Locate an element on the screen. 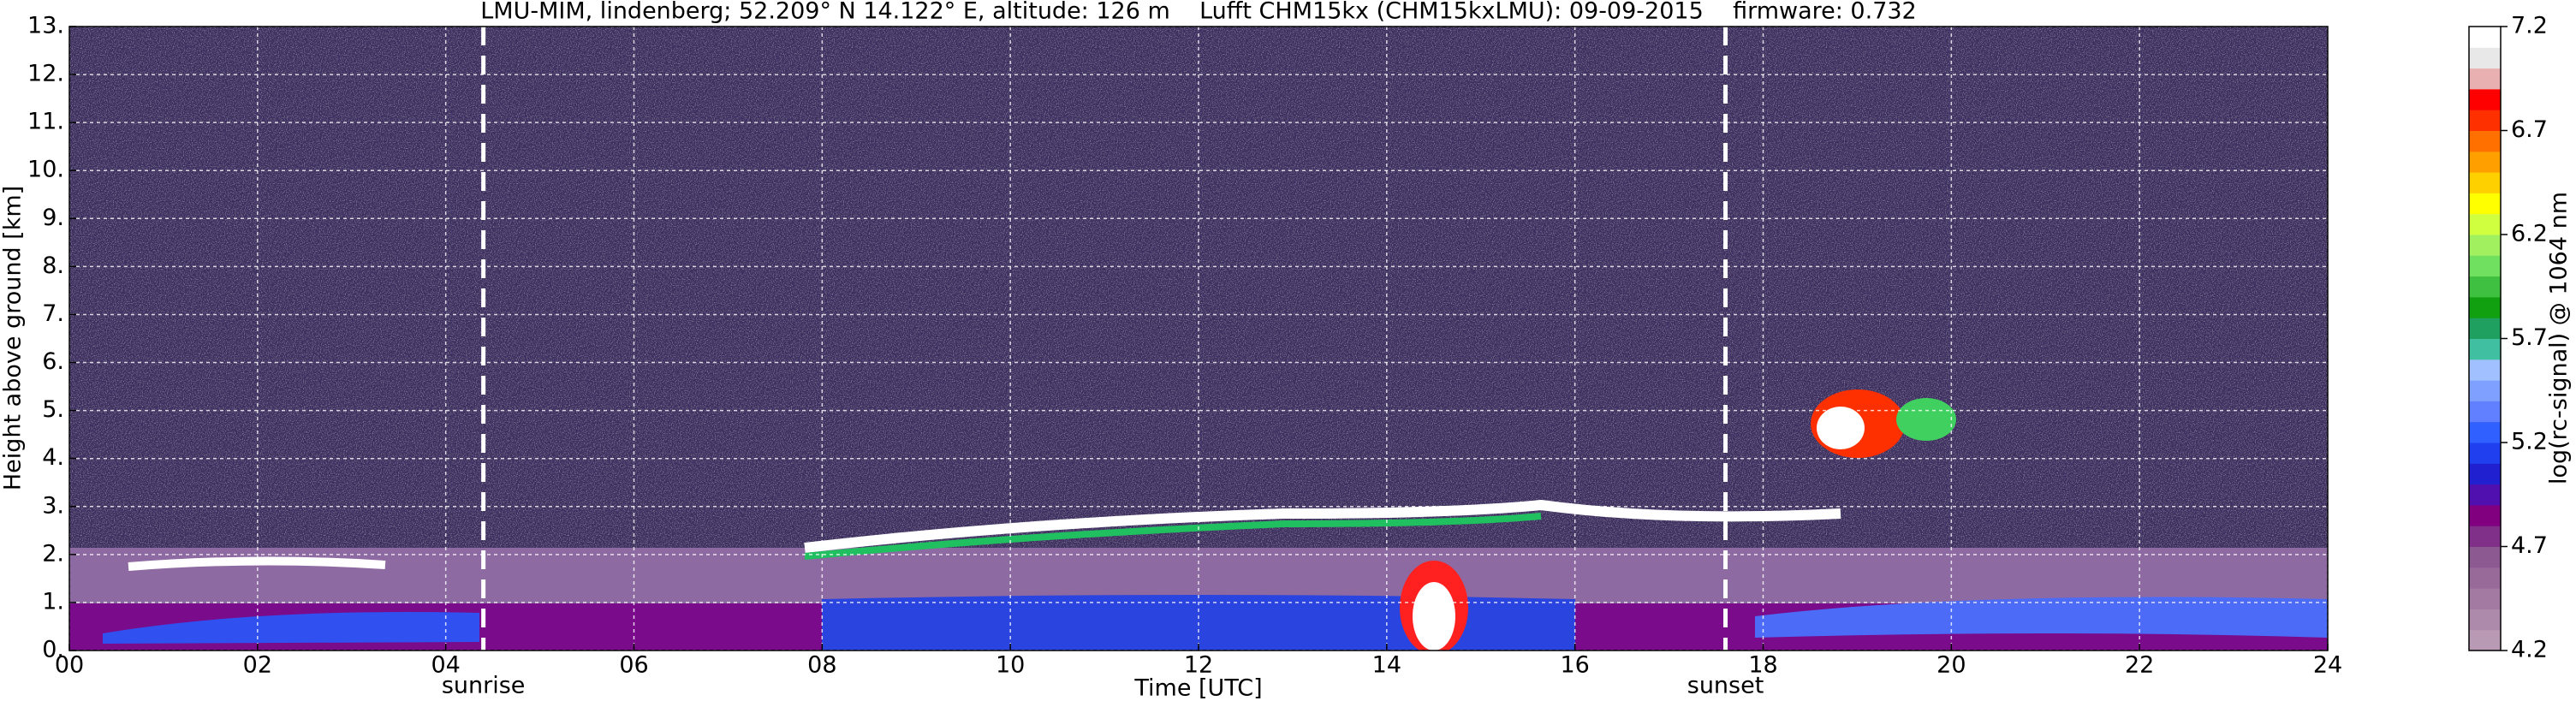 The height and width of the screenshot is (707, 2576). x-tick-label: 18 is located at coordinates (1763, 665).